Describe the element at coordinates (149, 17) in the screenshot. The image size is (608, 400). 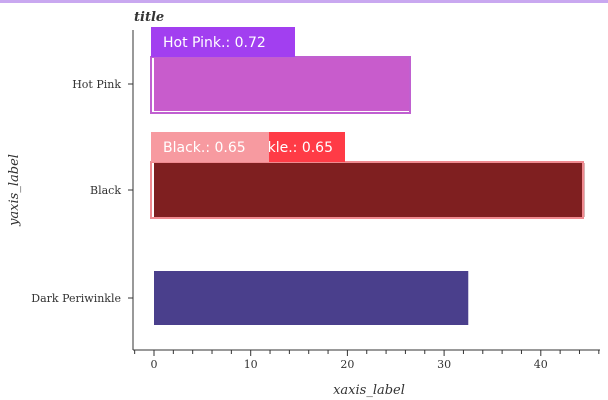
I see `chart-title: title` at that location.